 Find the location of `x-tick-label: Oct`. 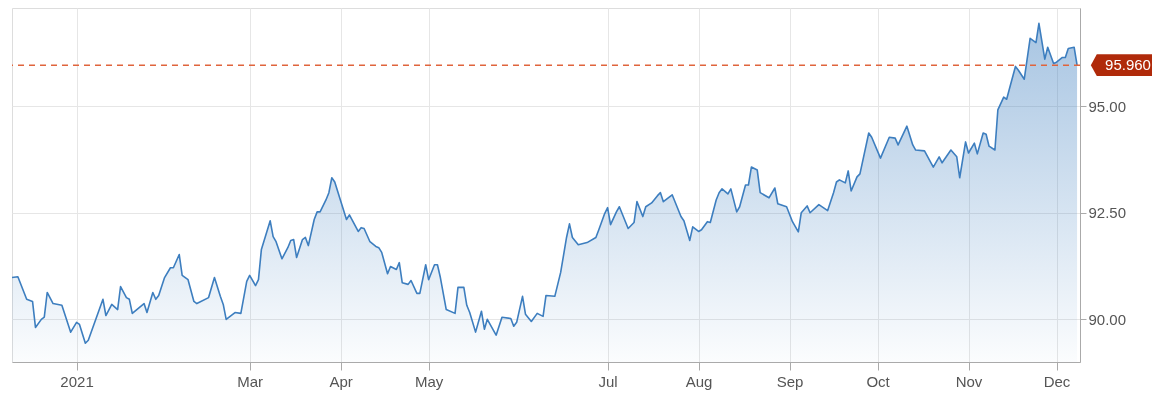

x-tick-label: Oct is located at coordinates (878, 381).